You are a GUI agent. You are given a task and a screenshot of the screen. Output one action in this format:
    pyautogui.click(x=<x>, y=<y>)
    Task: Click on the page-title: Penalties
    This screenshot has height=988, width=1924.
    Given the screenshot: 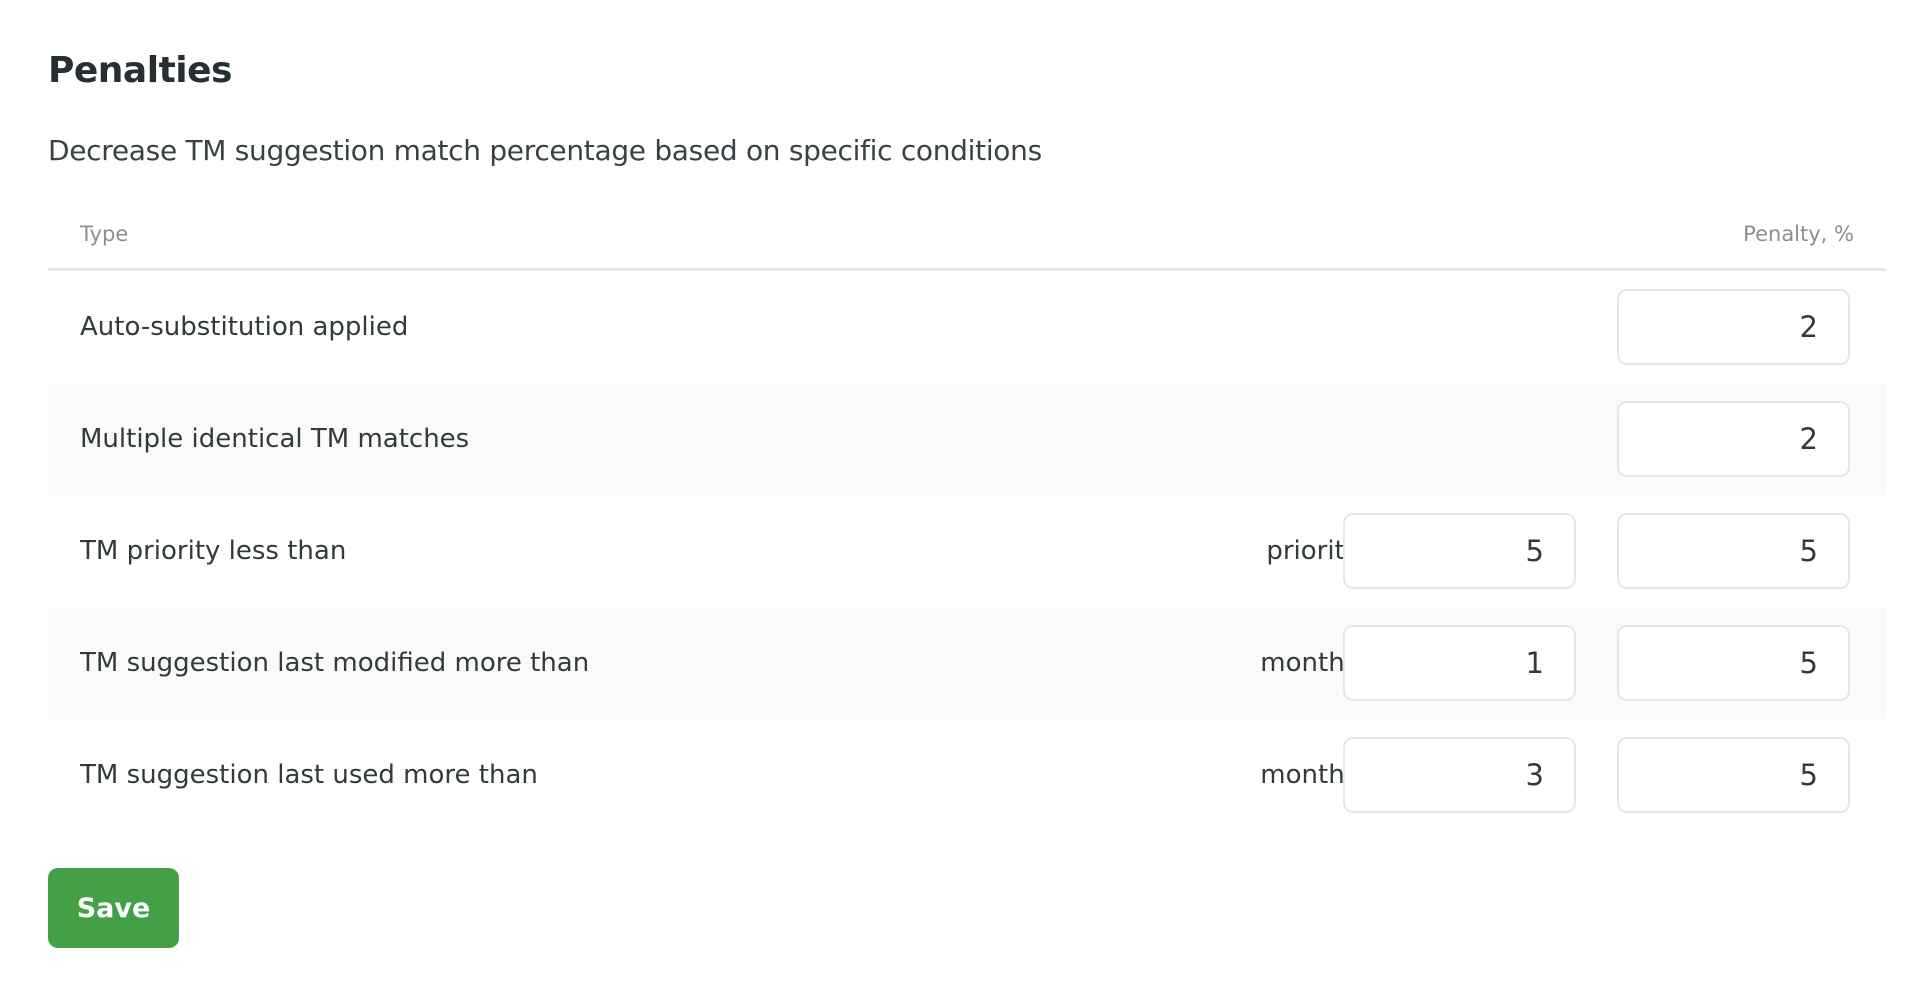 What is the action you would take?
    pyautogui.click(x=140, y=70)
    